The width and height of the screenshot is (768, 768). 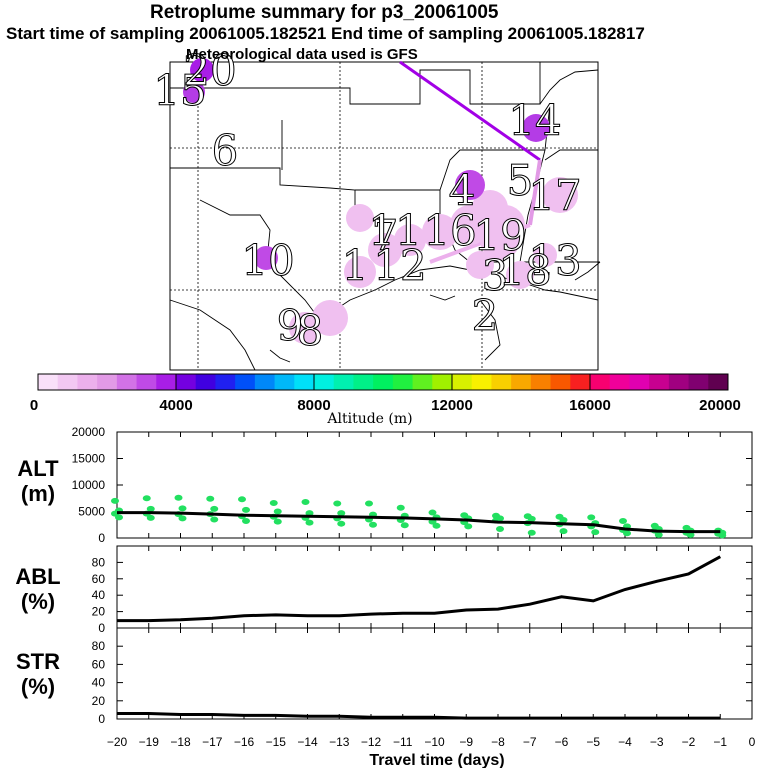 I want to click on colorbar-label: Altitude (m), so click(x=369, y=419).